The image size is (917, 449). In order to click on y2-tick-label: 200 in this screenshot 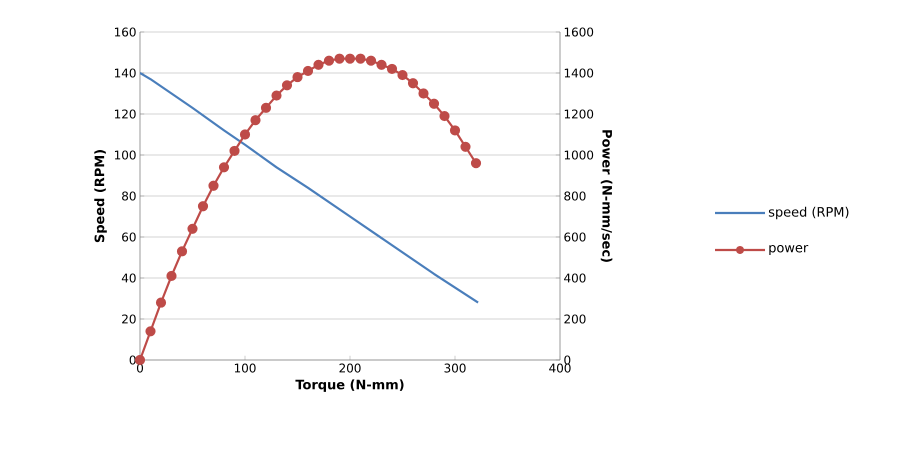, I will do `click(575, 319)`.